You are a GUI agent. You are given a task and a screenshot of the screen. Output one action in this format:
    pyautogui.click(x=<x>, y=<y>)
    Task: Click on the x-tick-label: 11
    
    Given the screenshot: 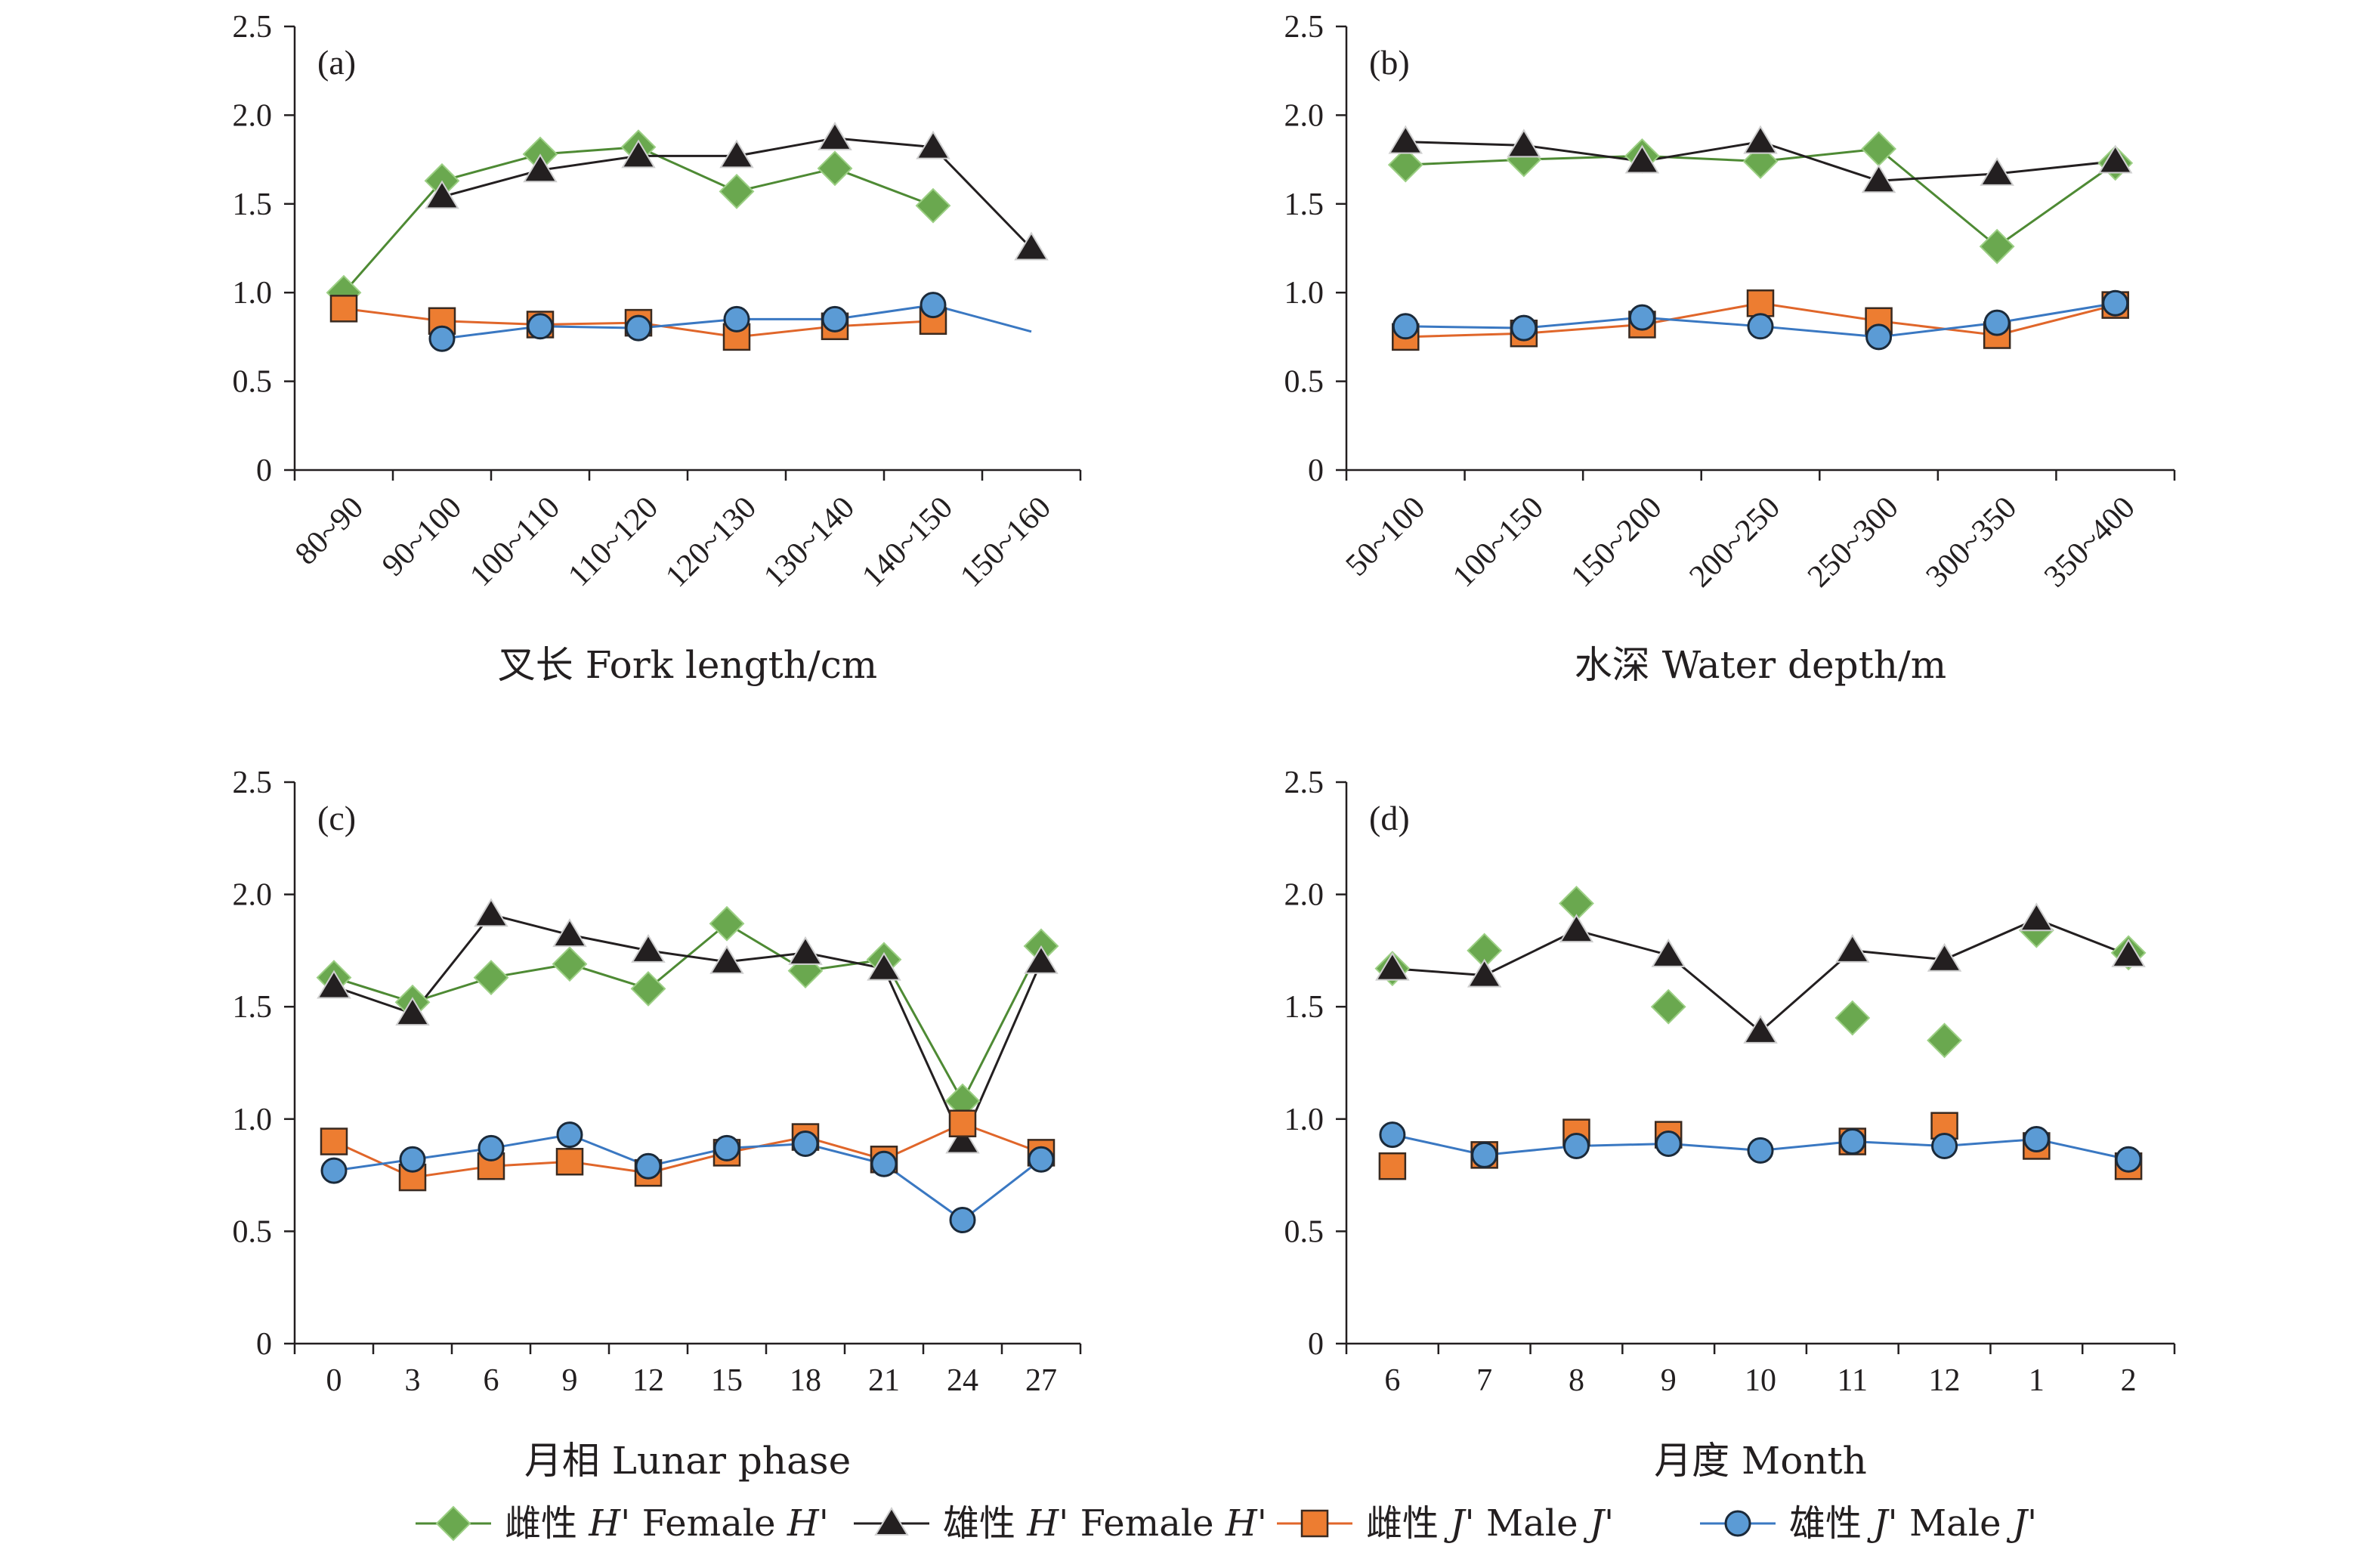 What is the action you would take?
    pyautogui.click(x=1853, y=1380)
    